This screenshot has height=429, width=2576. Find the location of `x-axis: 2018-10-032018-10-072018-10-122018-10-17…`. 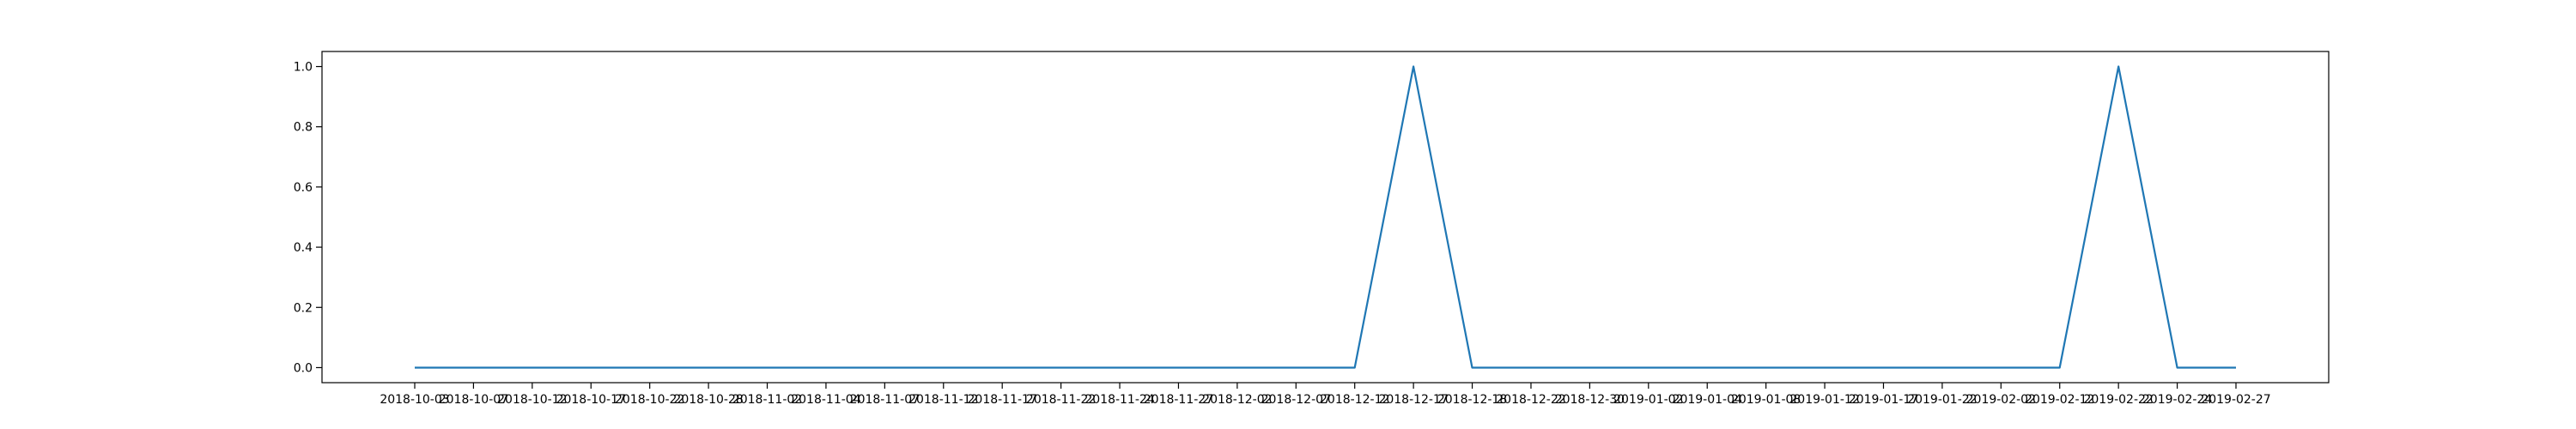

x-axis: 2018-10-032018-10-072018-10-122018-10-17… is located at coordinates (1325, 395).